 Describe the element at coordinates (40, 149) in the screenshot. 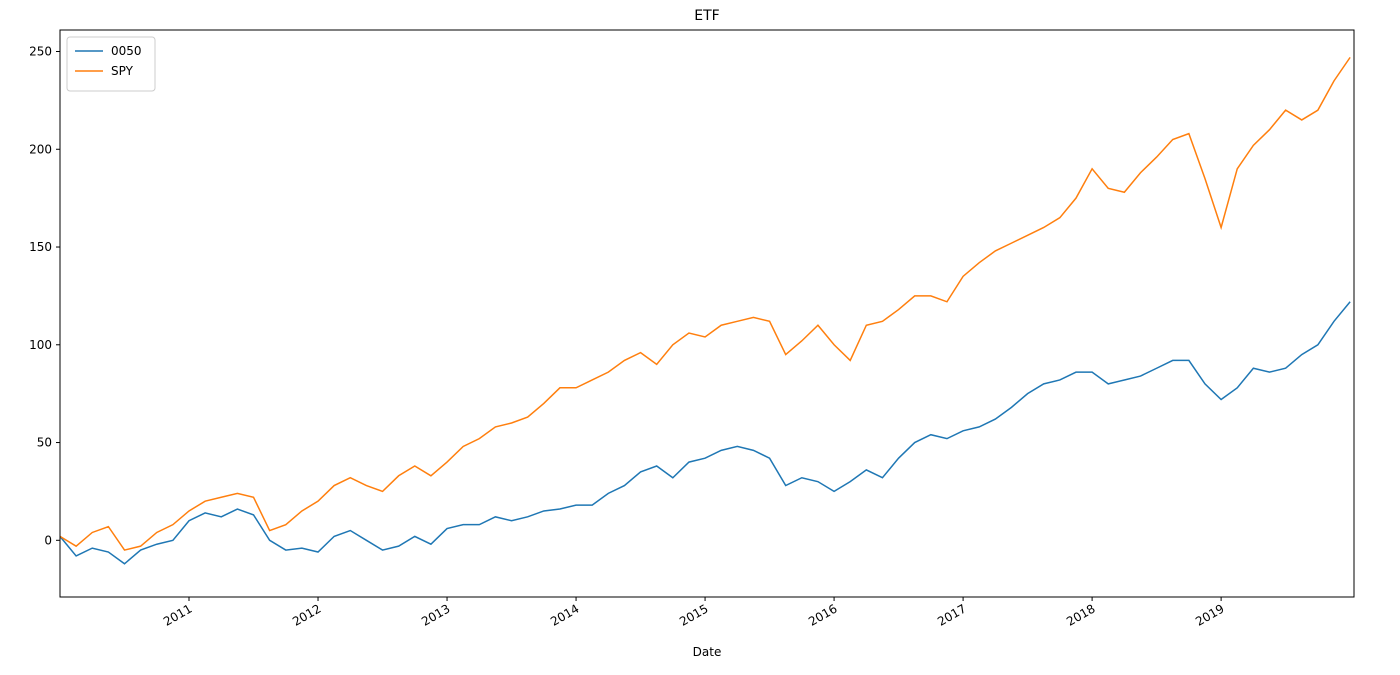

I see `y-tick-label: 200` at that location.